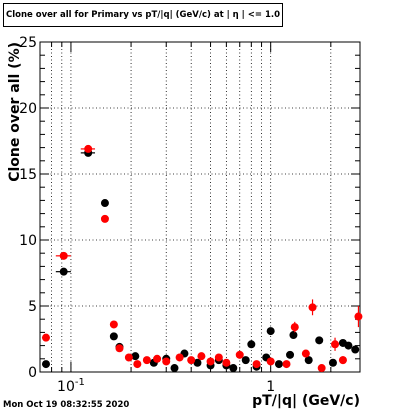 The image size is (400, 414). What do you see at coordinates (306, 401) in the screenshot?
I see `x-axis-label: pT/|q| (GeV/c)` at bounding box center [306, 401].